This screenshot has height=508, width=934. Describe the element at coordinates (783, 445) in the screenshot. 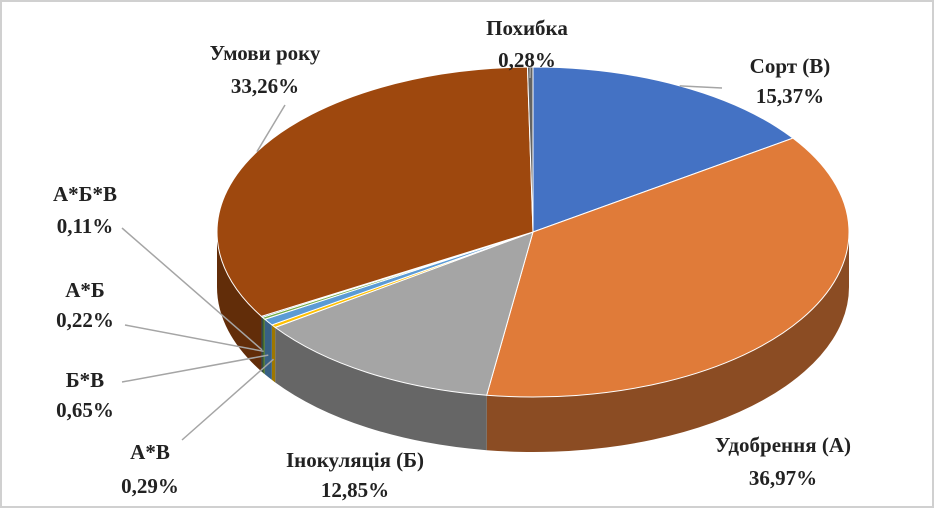

I see `slice-label: Удобрення (А)` at that location.